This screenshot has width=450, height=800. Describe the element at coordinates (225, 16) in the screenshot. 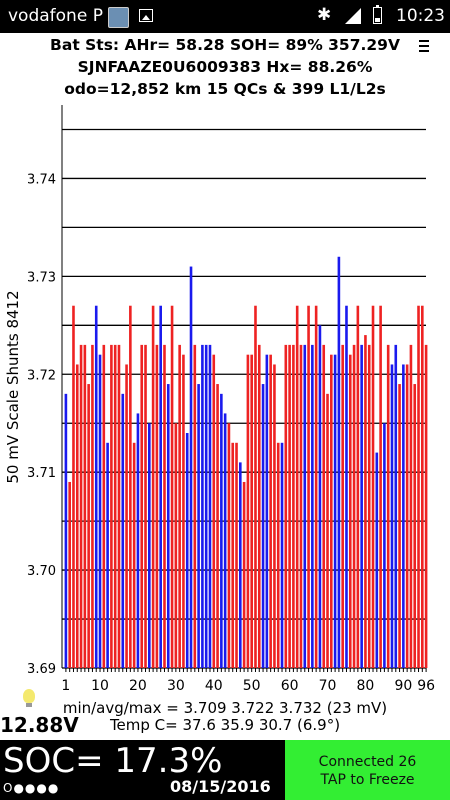

I see `status-bar: vodafone P ✱ 10:23` at that location.